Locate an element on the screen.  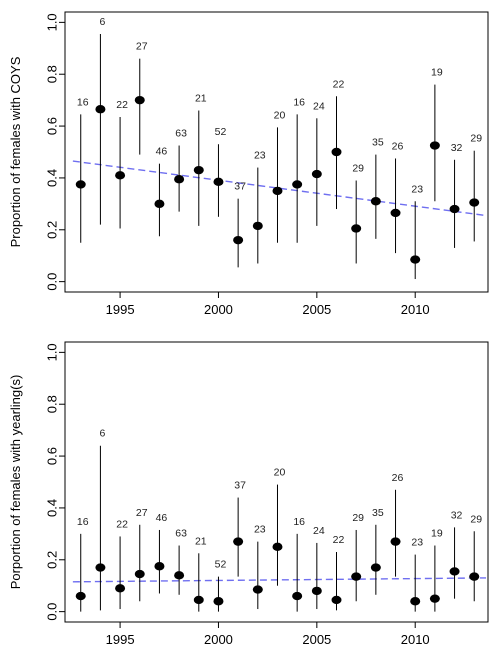
coys-sample-size-label: 35 is located at coordinates (378, 143).